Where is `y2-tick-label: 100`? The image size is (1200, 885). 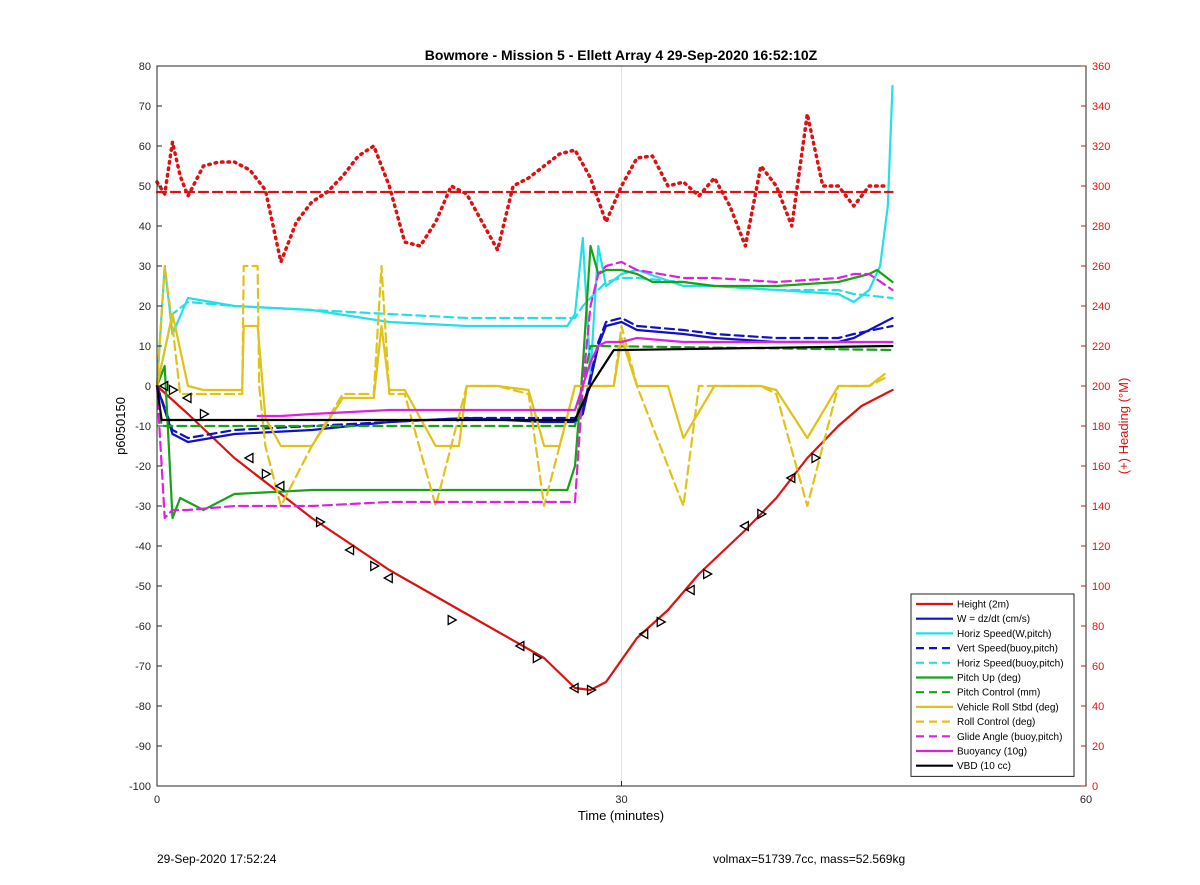
y2-tick-label: 100 is located at coordinates (1101, 587).